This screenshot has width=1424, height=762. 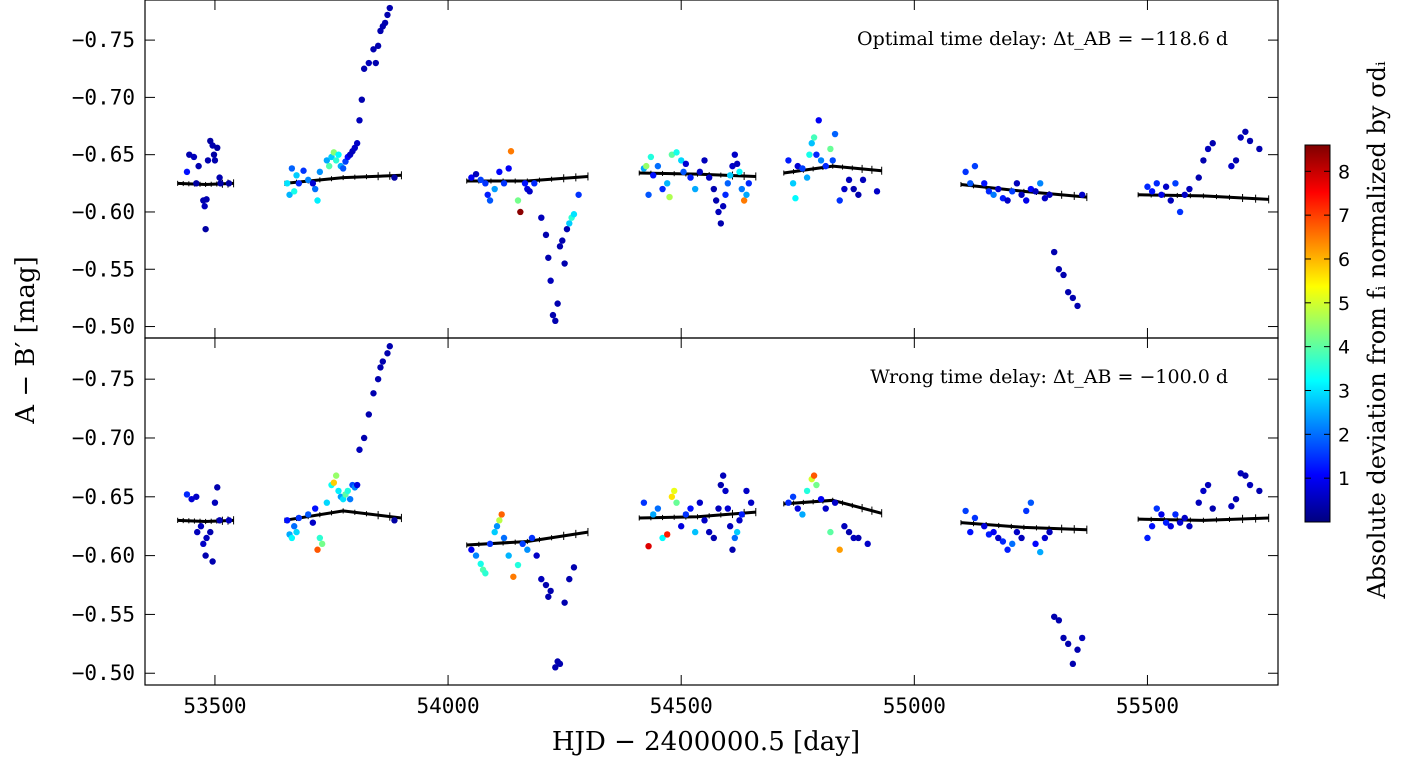 I want to click on colorbar: 1 2 3 4 5 6 7 8, so click(x=1327, y=333).